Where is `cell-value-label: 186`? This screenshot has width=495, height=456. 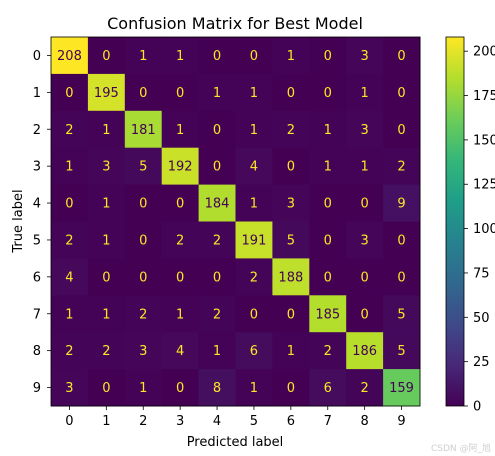
cell-value-label: 186 is located at coordinates (364, 351).